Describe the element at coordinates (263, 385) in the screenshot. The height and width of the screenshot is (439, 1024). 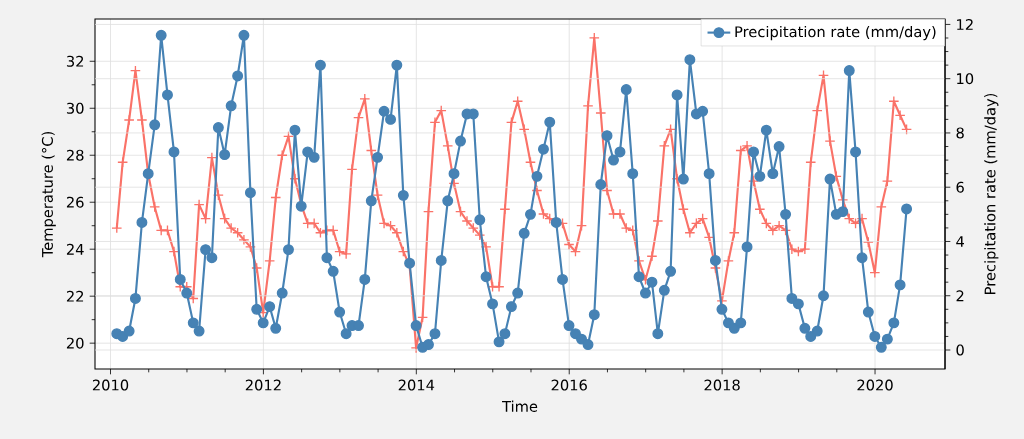
I see `x-tick-label: 2012` at that location.